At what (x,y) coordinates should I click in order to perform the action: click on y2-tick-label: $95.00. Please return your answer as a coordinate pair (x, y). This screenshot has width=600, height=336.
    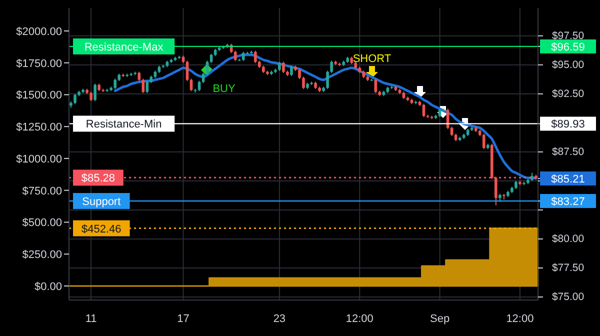
    Looking at the image, I should click on (568, 64).